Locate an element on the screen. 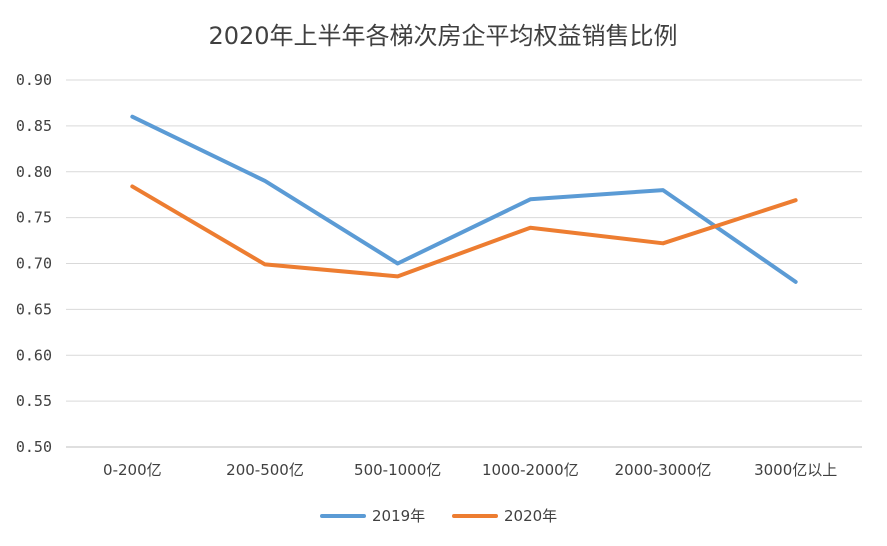 The image size is (887, 546). y-tick-label: 0.70 is located at coordinates (34, 264).